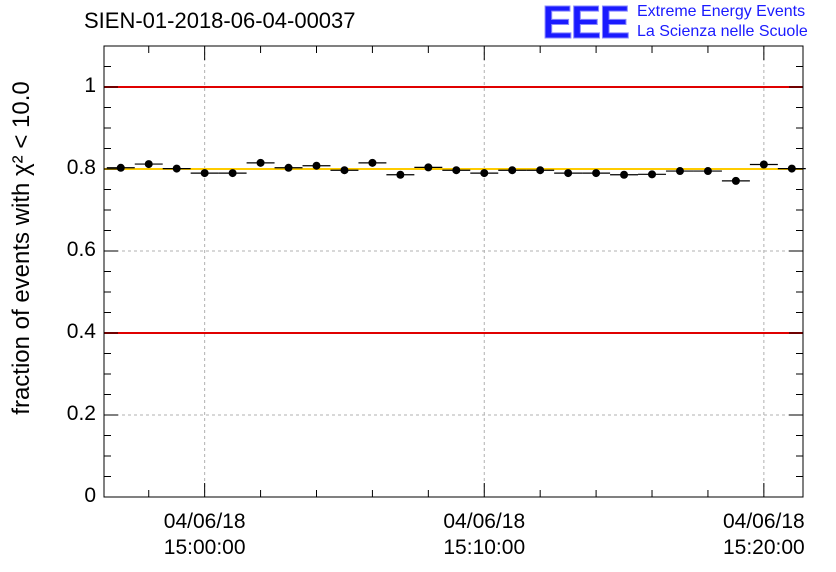 This screenshot has height=572, width=836. I want to click on y-tick-label: 0, so click(90, 495).